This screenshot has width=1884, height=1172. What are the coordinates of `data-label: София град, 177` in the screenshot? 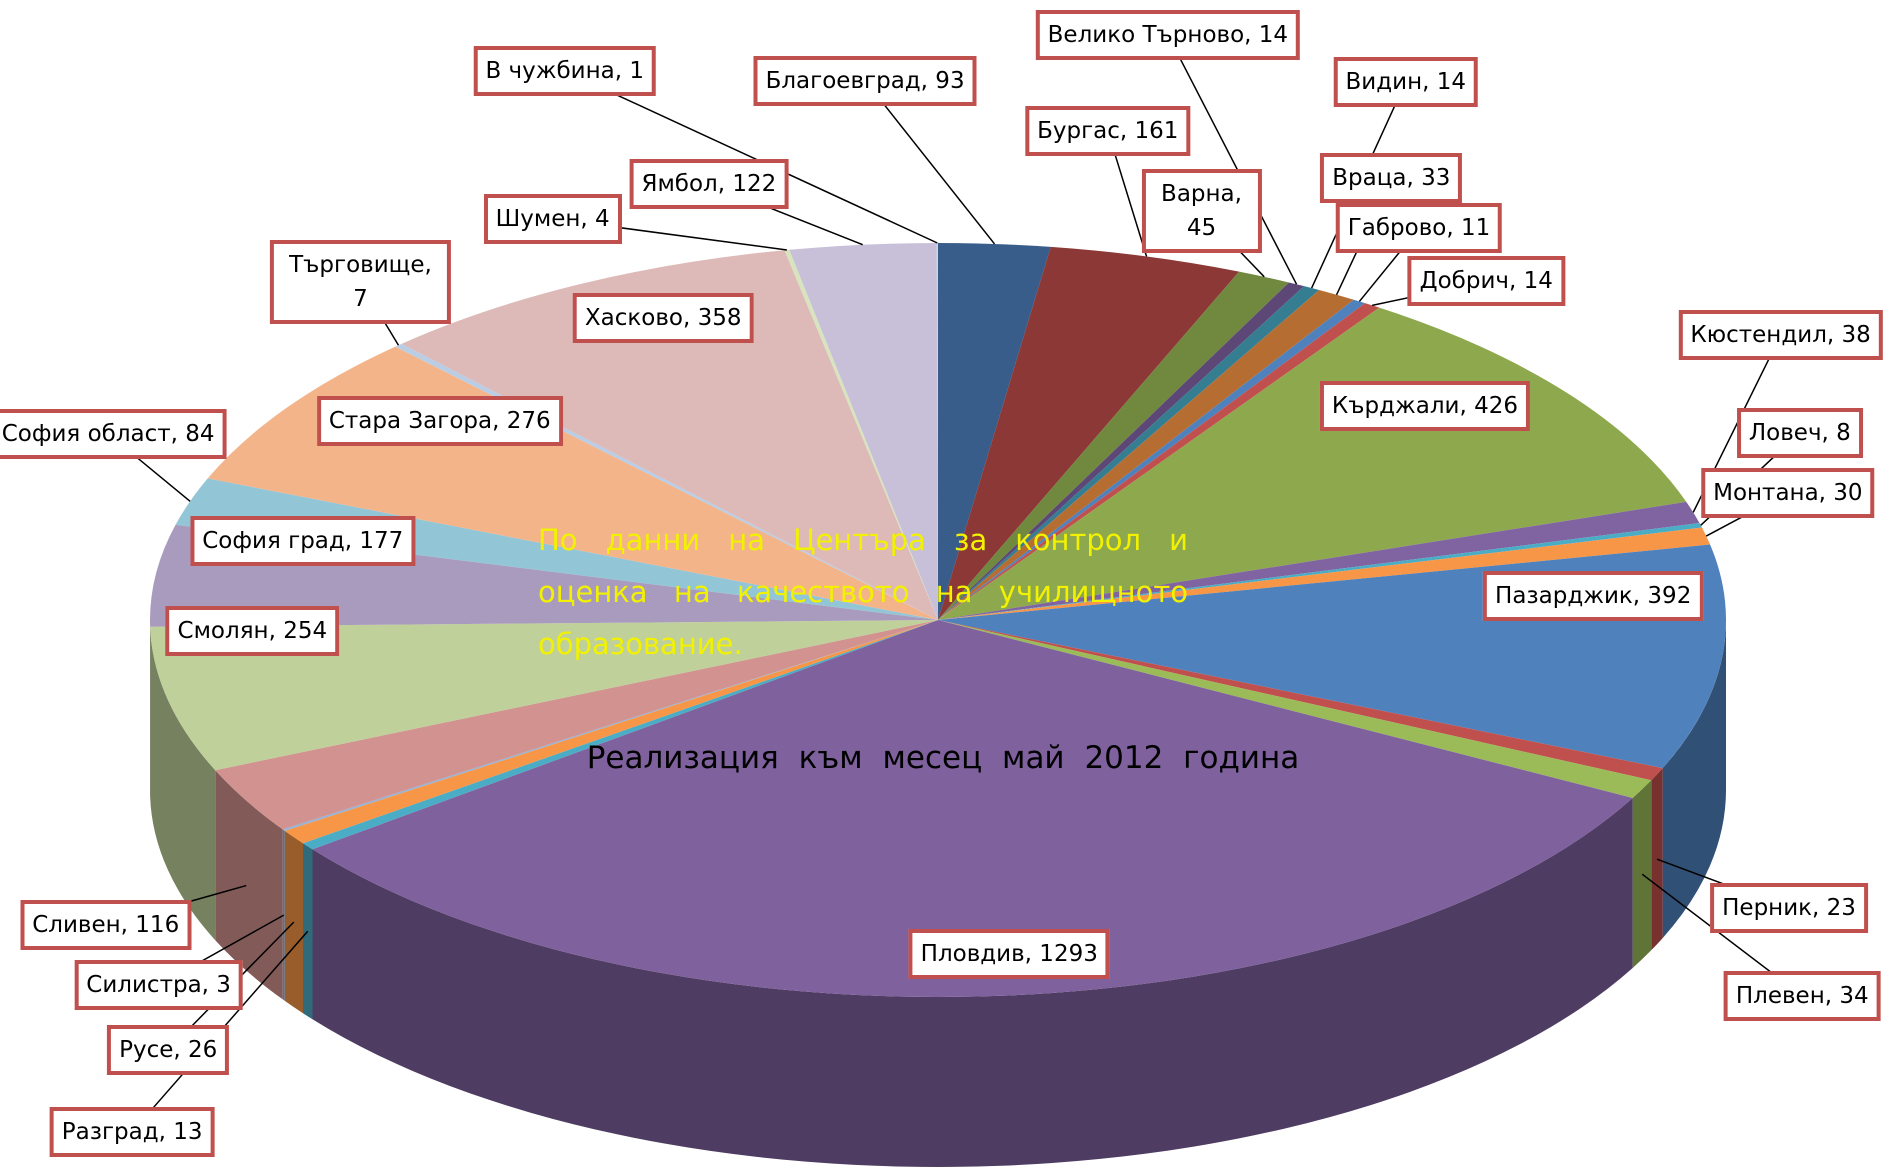 It's located at (303, 540).